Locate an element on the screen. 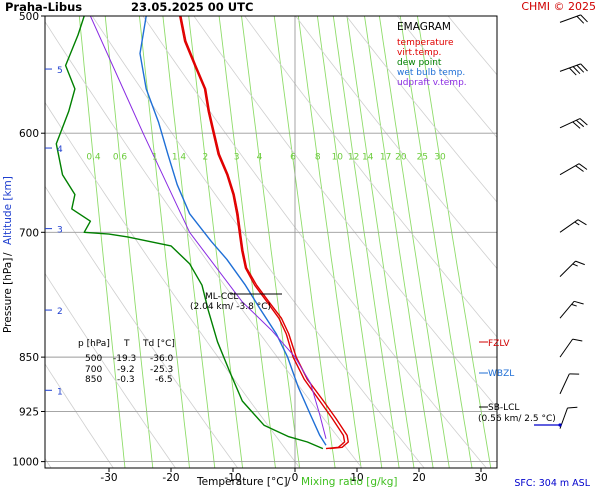 This screenshot has width=600, height=500. ml-ccl-label: ML-CCL is located at coordinates (221, 297).